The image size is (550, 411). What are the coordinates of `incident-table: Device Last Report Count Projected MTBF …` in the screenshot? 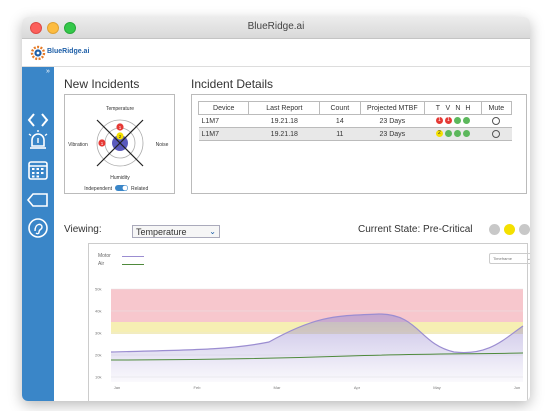 It's located at (355, 121).